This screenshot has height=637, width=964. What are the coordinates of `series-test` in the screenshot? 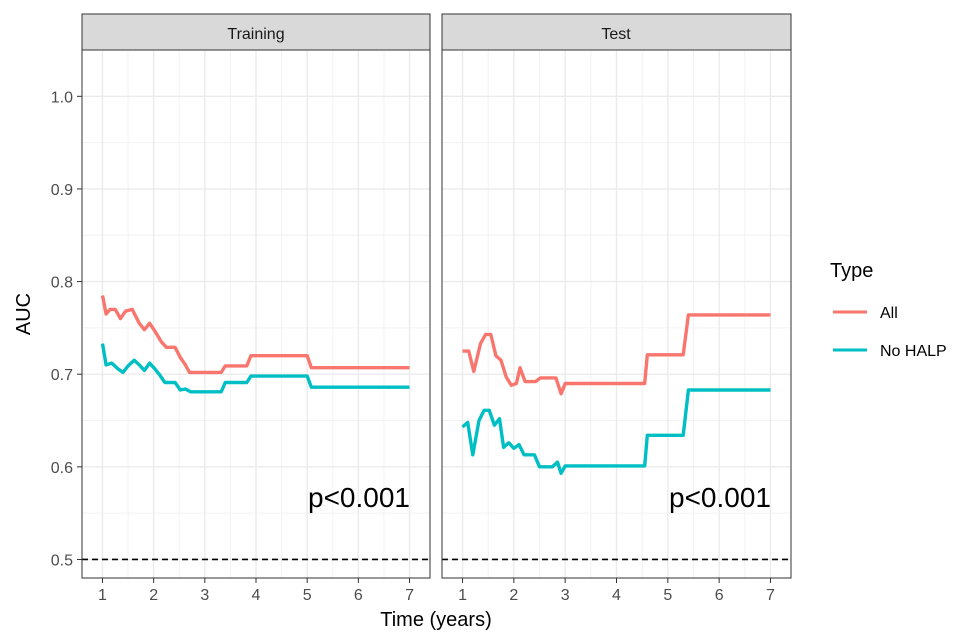 It's located at (616, 394).